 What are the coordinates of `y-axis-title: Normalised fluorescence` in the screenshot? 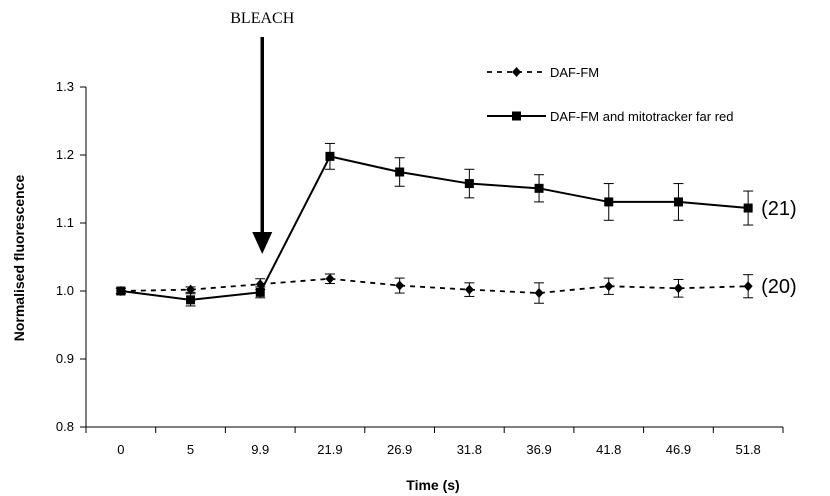 It's located at (19, 258).